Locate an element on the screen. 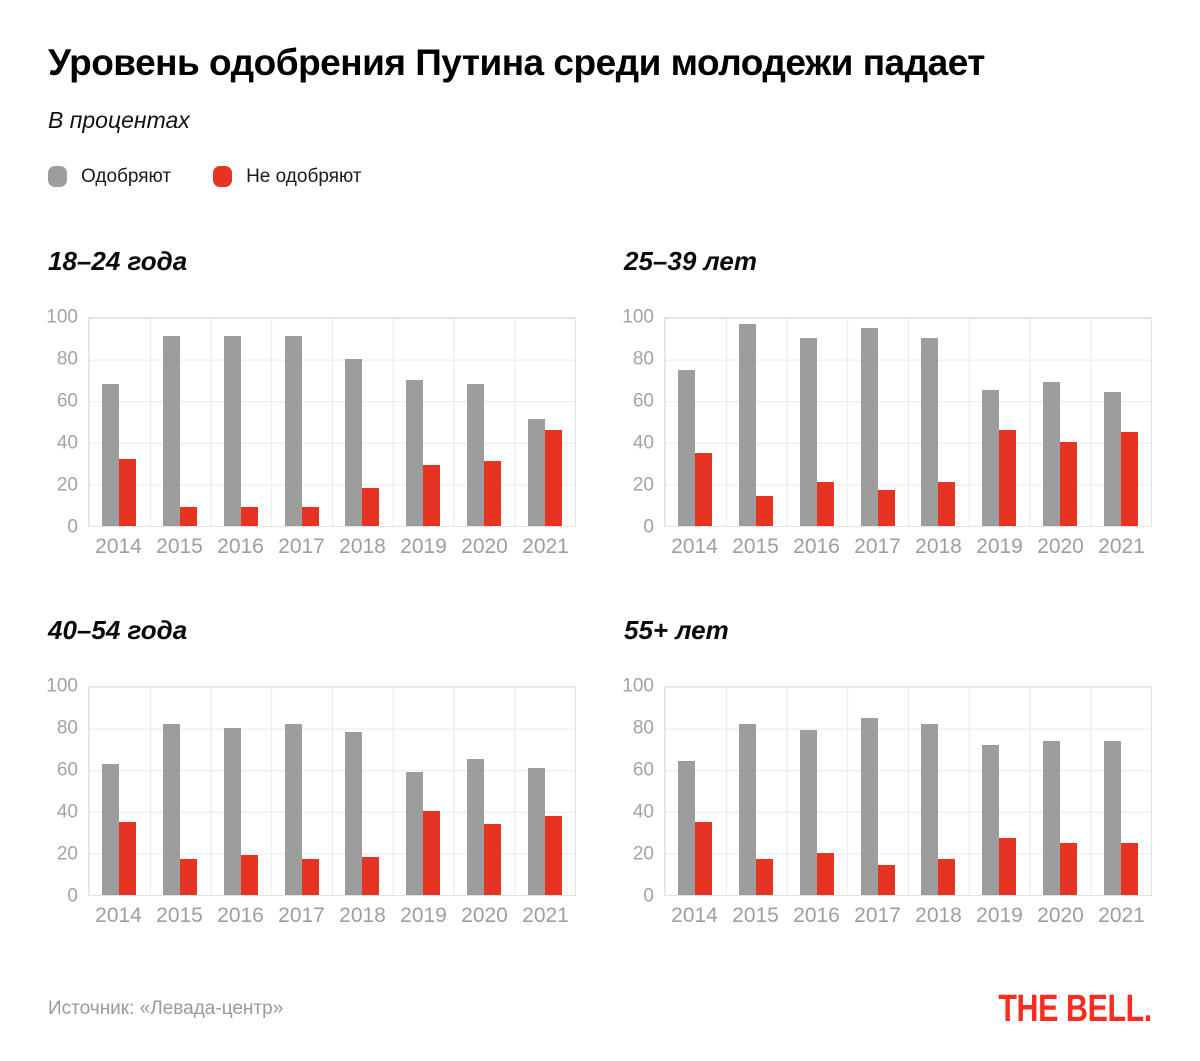  year-group-2017 is located at coordinates (301, 791).